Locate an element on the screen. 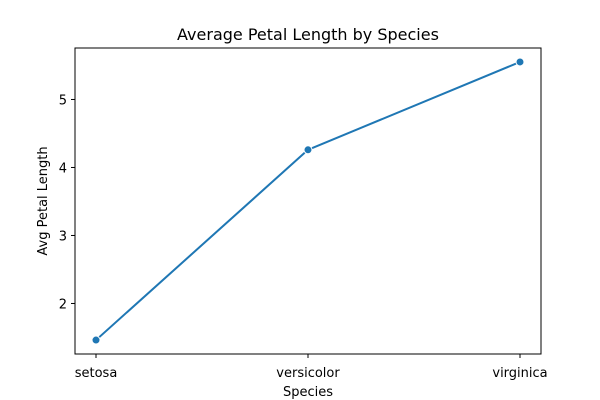  x-tick-label: setosa is located at coordinates (96, 373).